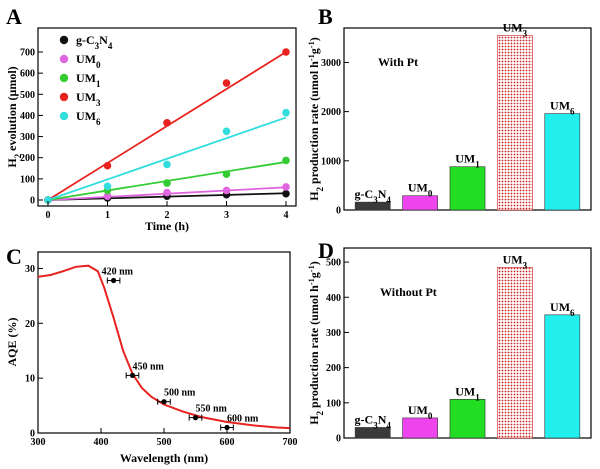  Describe the element at coordinates (331, 161) in the screenshot. I see `panel-b-ytick-label: 1000` at that location.